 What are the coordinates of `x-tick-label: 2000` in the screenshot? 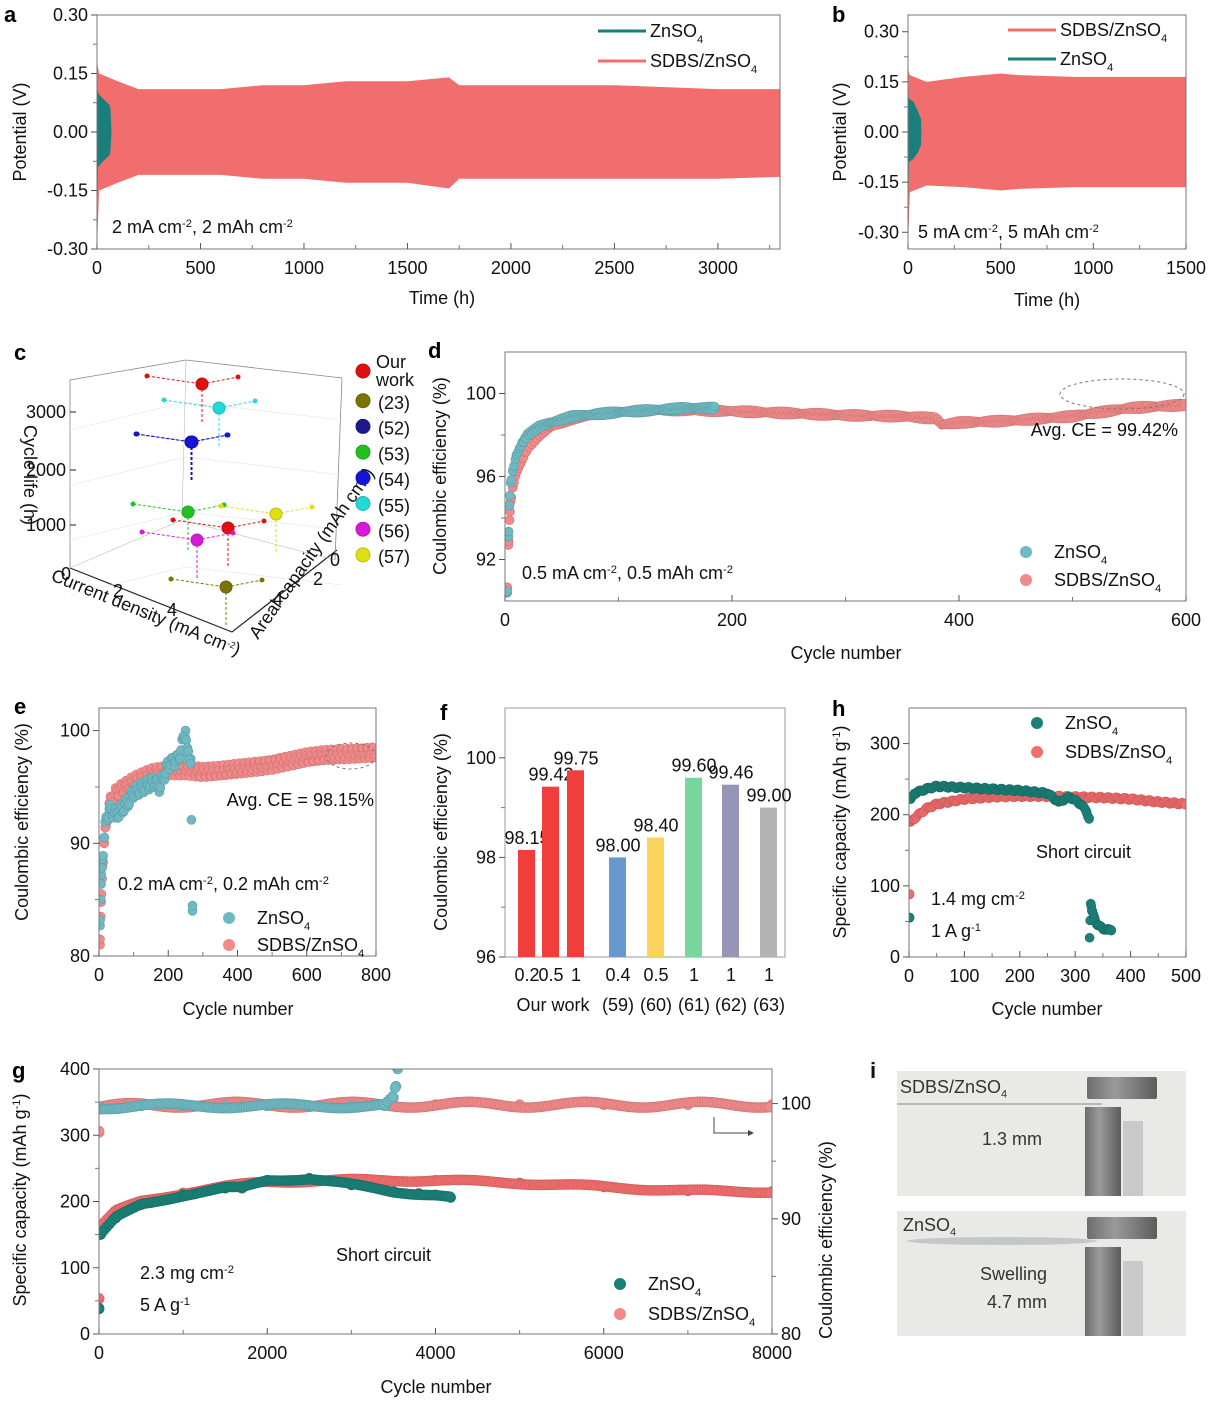 It's located at (267, 1353).